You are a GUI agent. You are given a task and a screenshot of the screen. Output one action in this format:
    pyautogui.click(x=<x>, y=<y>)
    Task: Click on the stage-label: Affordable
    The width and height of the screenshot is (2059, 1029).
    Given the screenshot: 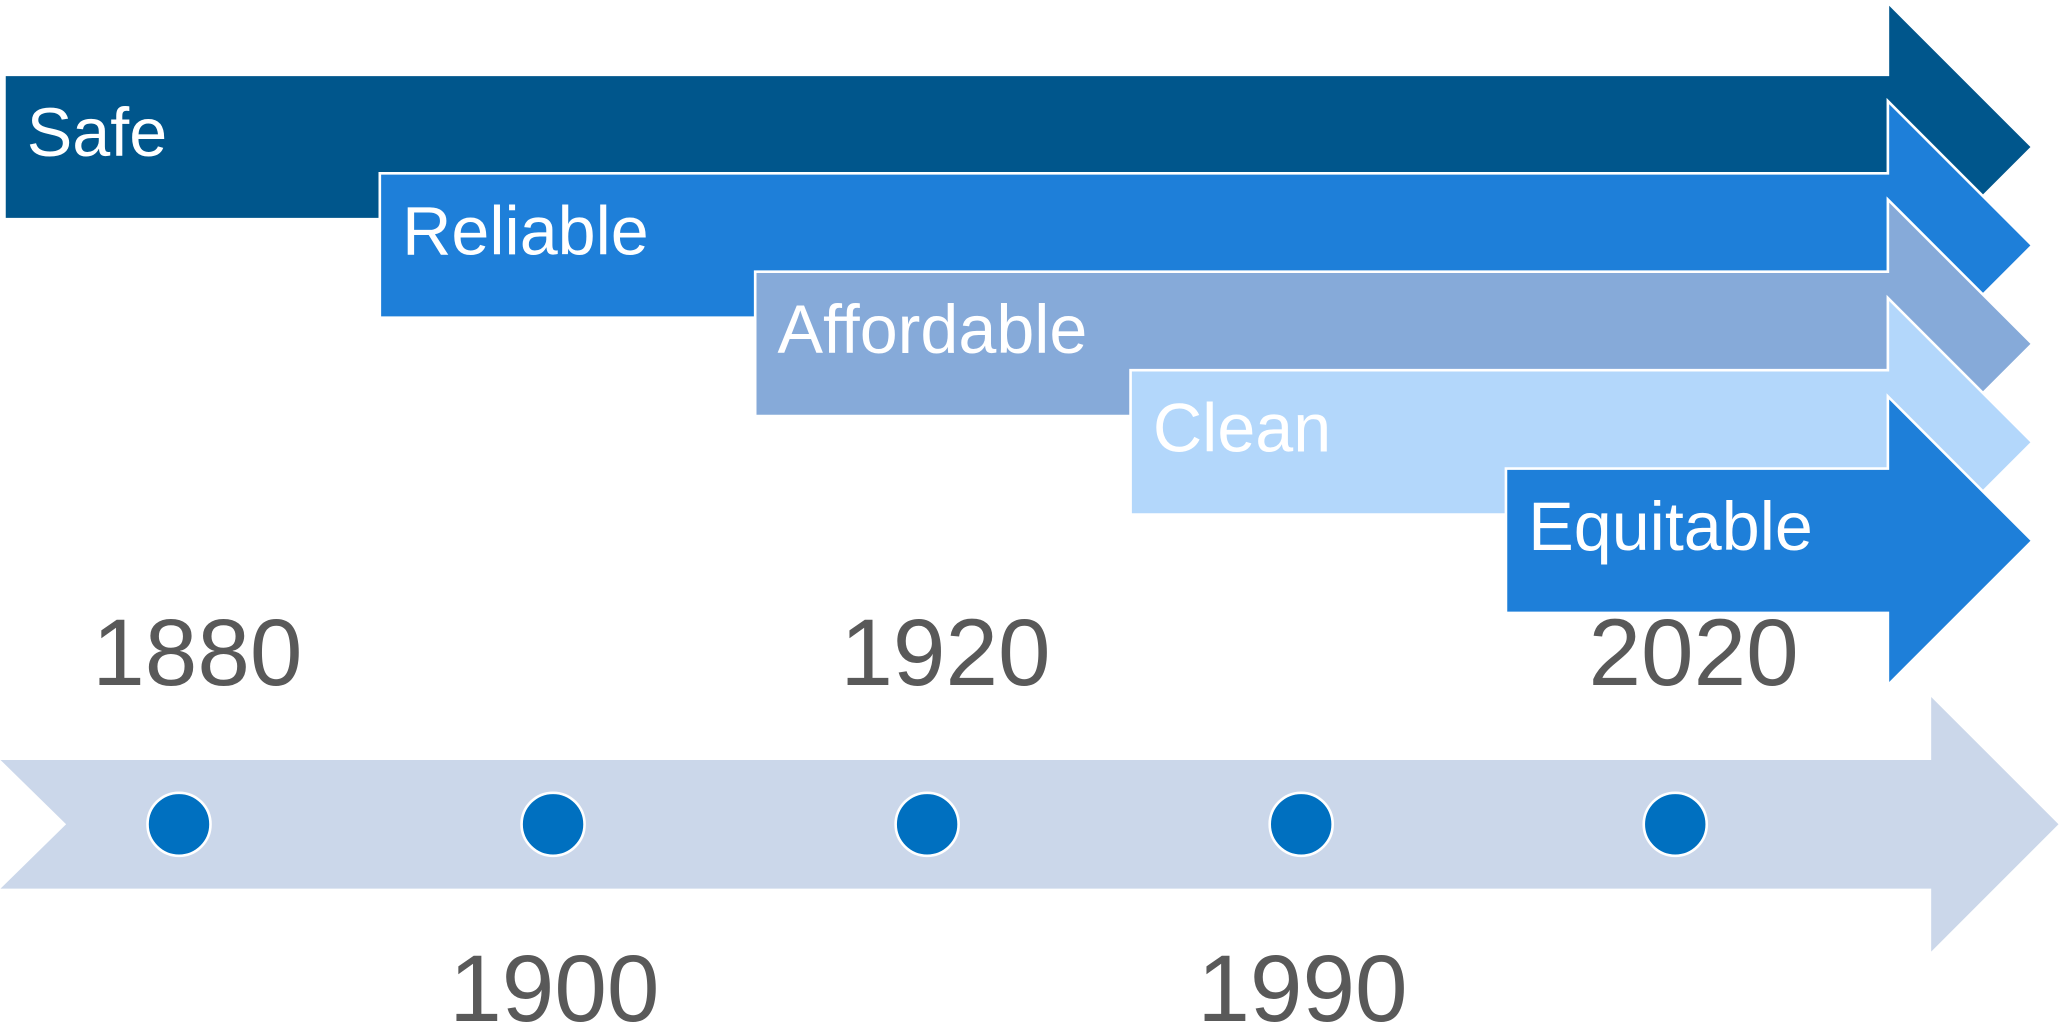 What is the action you would take?
    pyautogui.click(x=933, y=330)
    